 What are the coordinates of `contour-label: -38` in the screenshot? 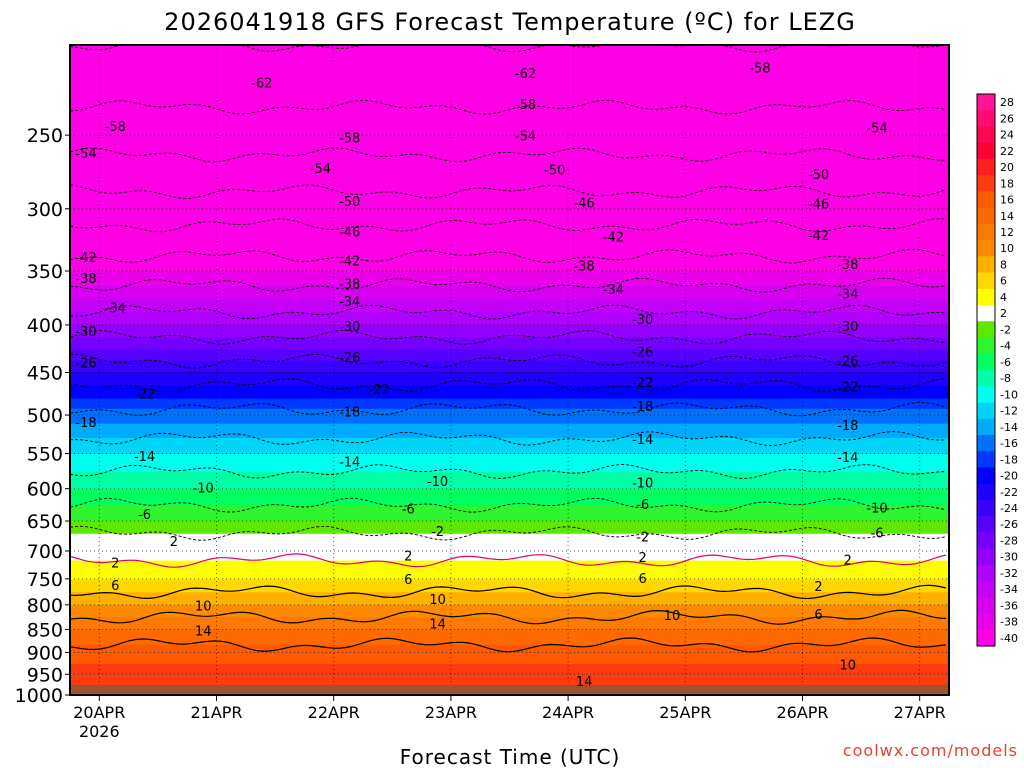 It's located at (349, 285).